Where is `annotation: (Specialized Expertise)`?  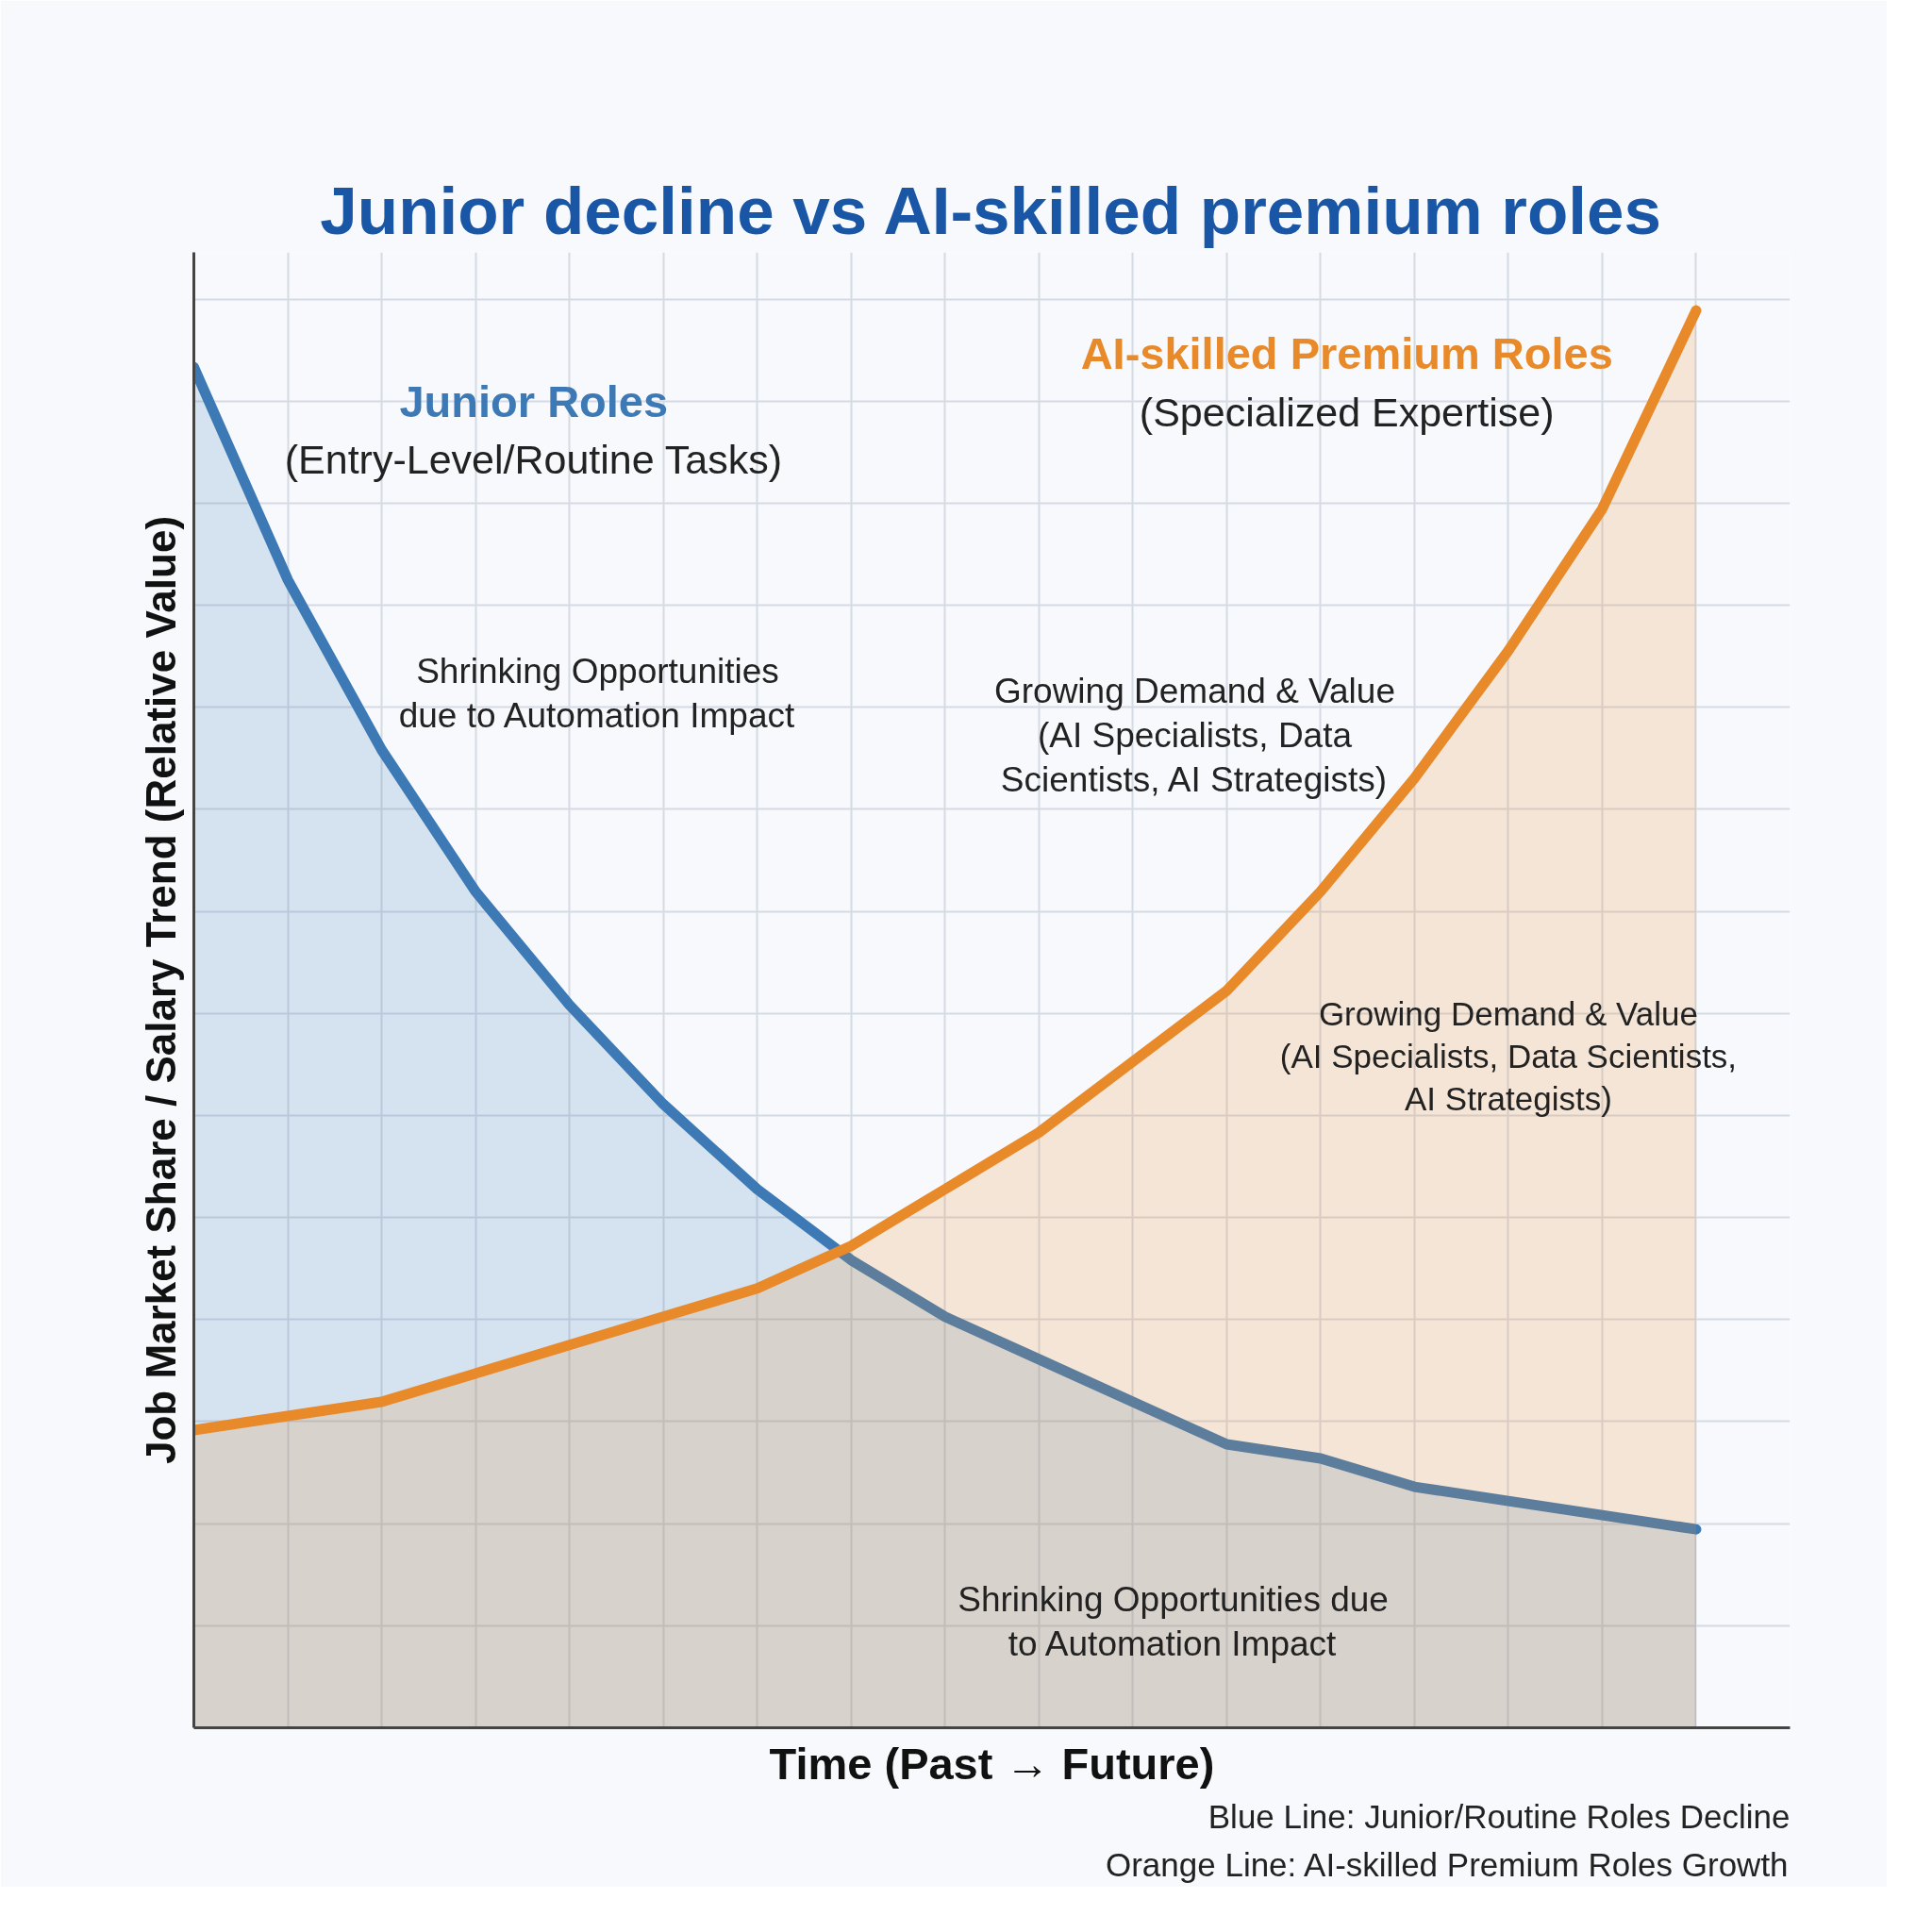
annotation: (Specialized Expertise) is located at coordinates (1347, 413).